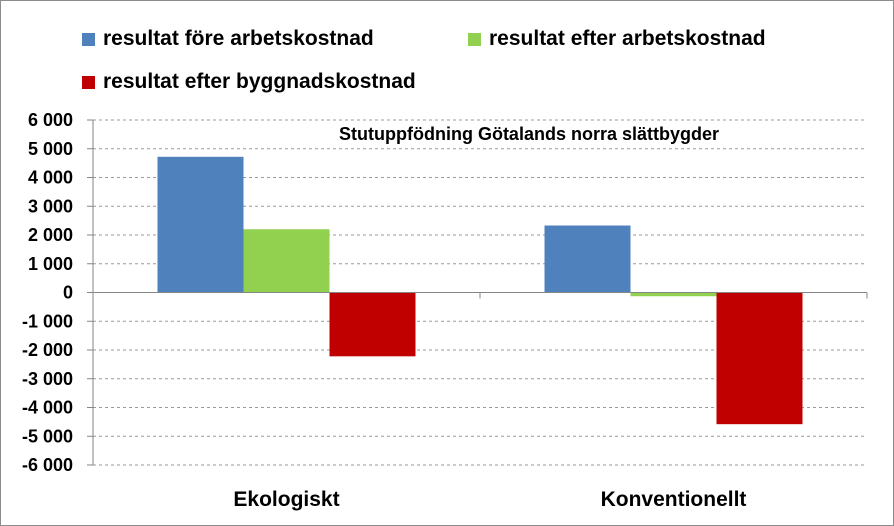  What do you see at coordinates (47, 350) in the screenshot?
I see `y-tick-label: -2 000` at bounding box center [47, 350].